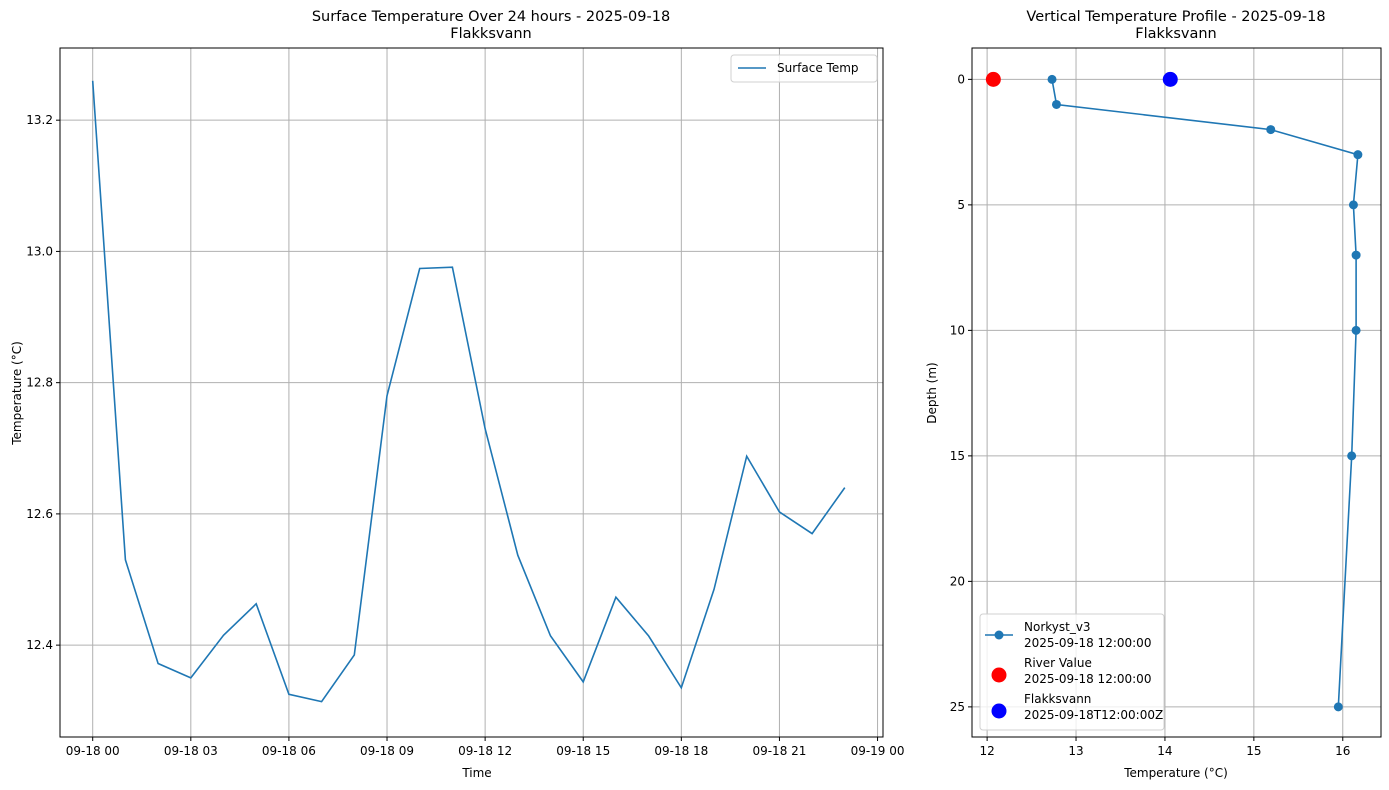 This screenshot has height=790, width=1389. I want to click on left-x-tick-label: 09-18 12, so click(485, 751).